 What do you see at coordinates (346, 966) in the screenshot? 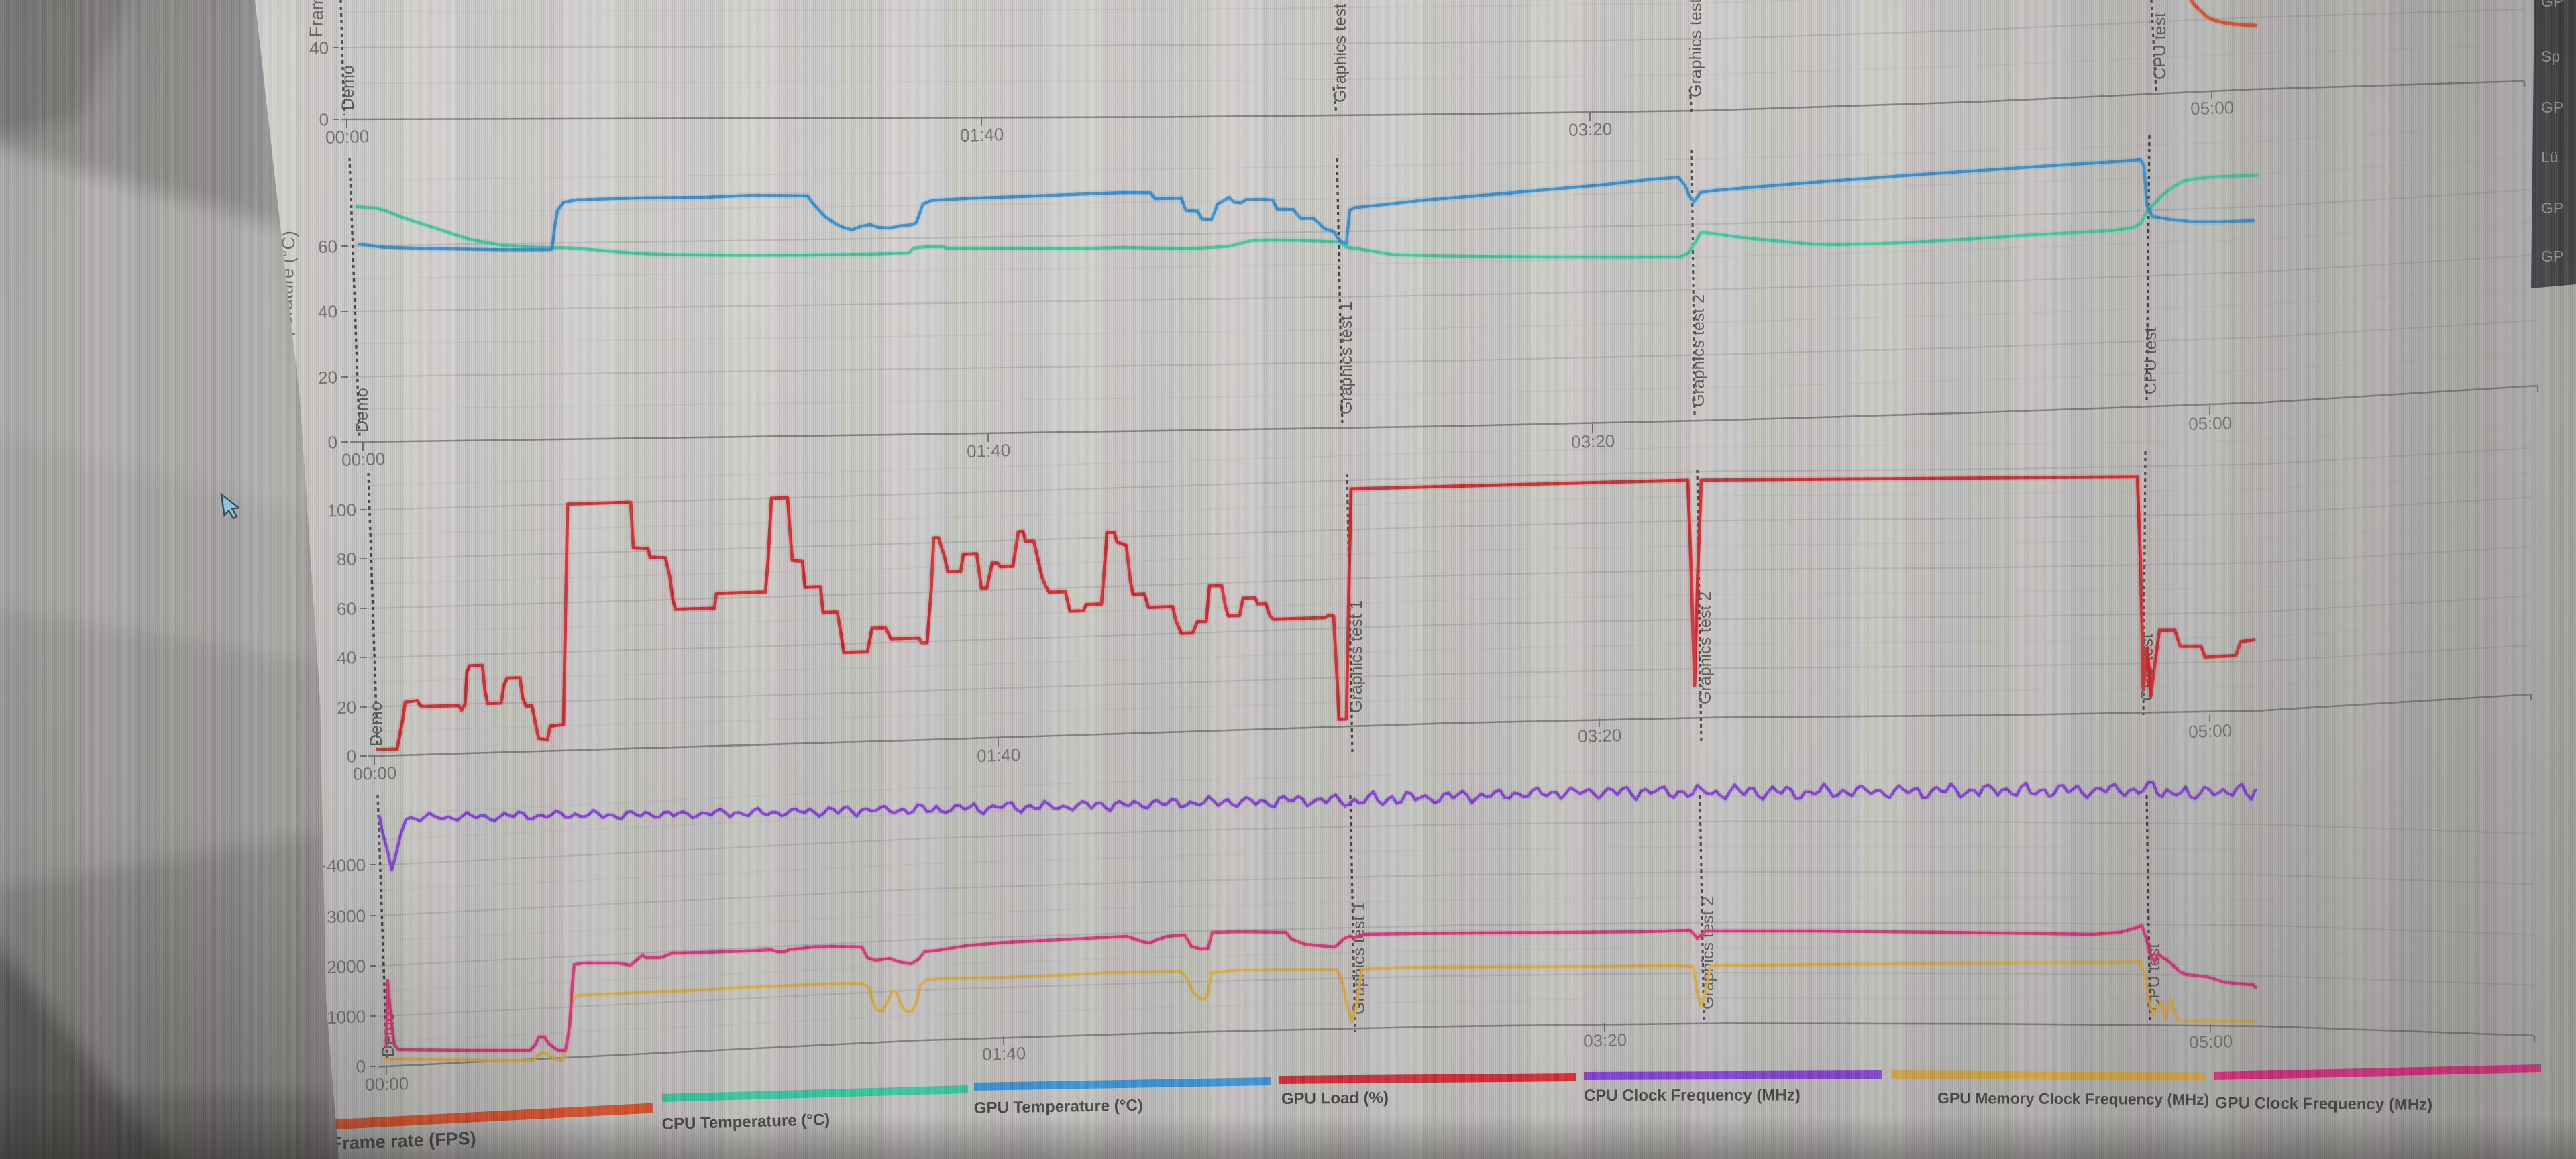
I see `svg-text: 2000` at bounding box center [346, 966].